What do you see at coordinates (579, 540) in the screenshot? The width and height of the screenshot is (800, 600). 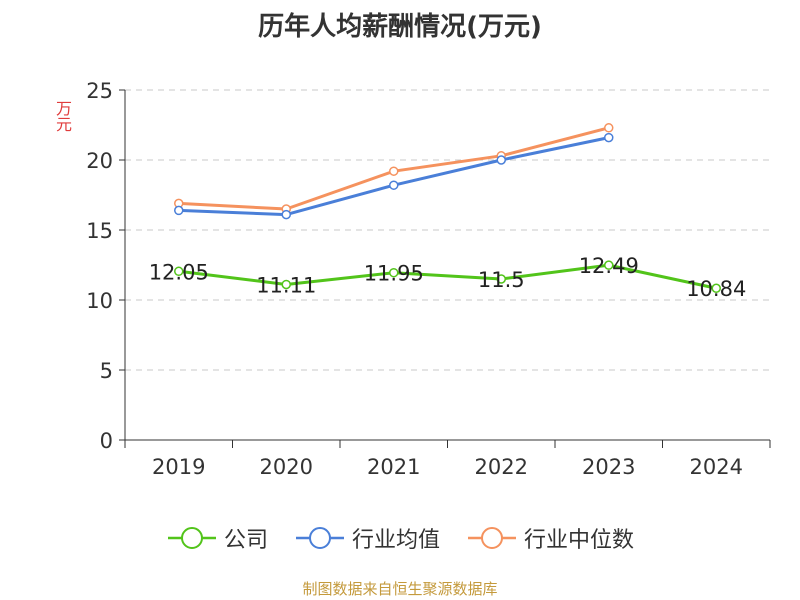 I see `legend-label: 行业中位数` at bounding box center [579, 540].